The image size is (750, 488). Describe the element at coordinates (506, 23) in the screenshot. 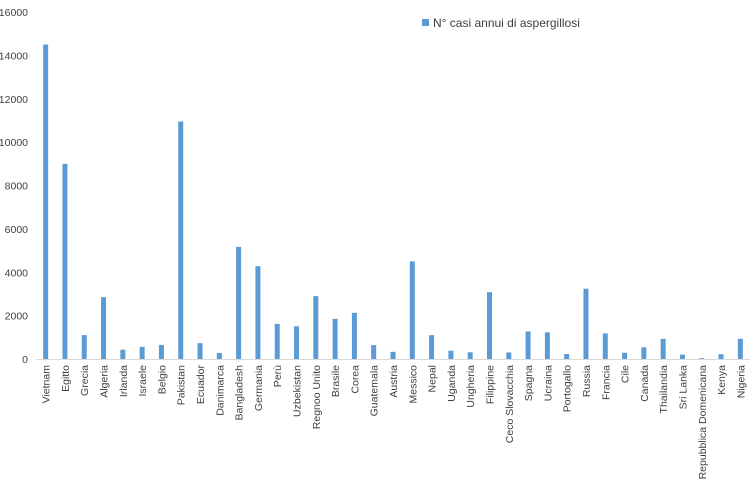

I see `legend-label: N° casi annui di aspergillosi` at that location.